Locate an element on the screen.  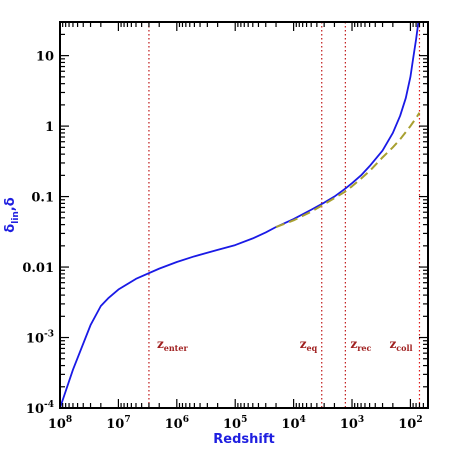
y-tick-label: 1 is located at coordinates (49, 127).